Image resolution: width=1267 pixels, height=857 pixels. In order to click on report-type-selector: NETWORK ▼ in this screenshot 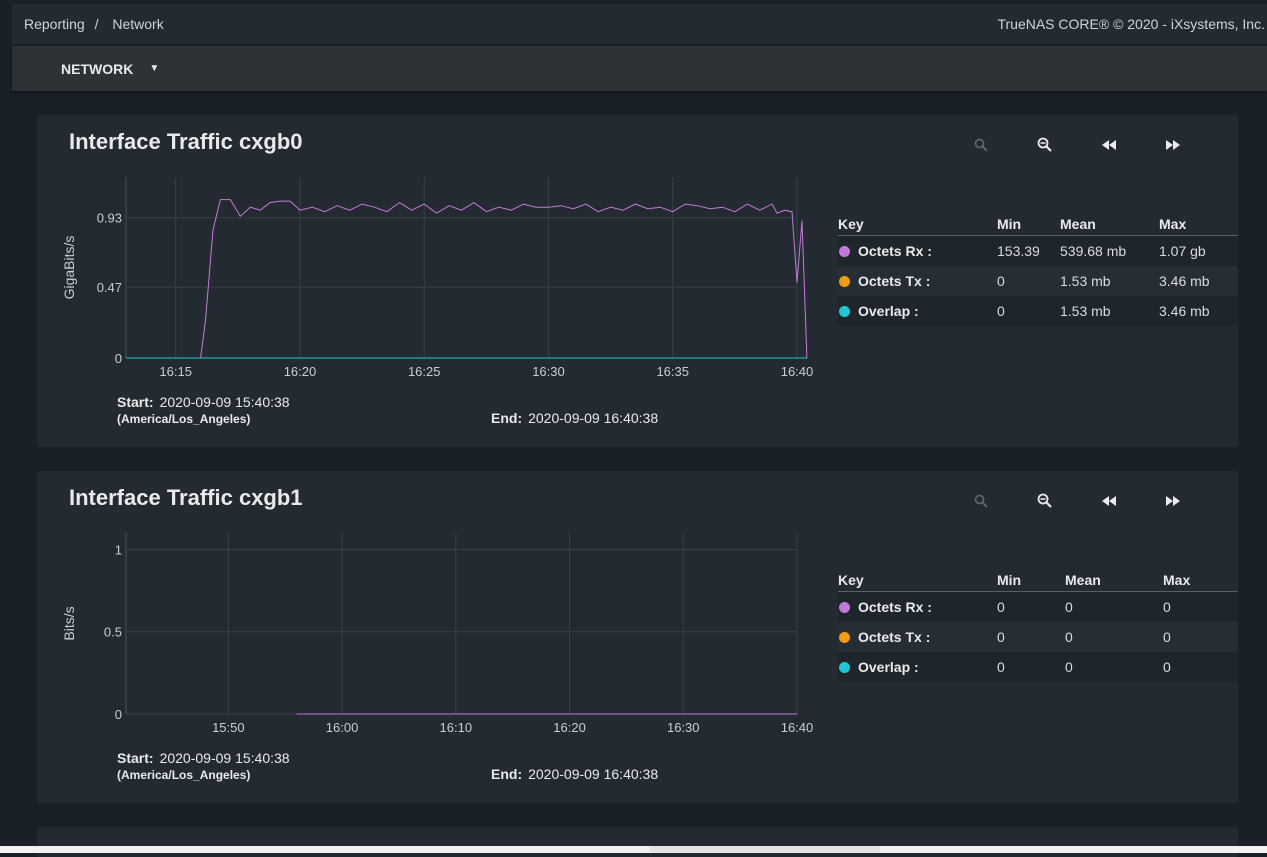, I will do `click(639, 68)`.